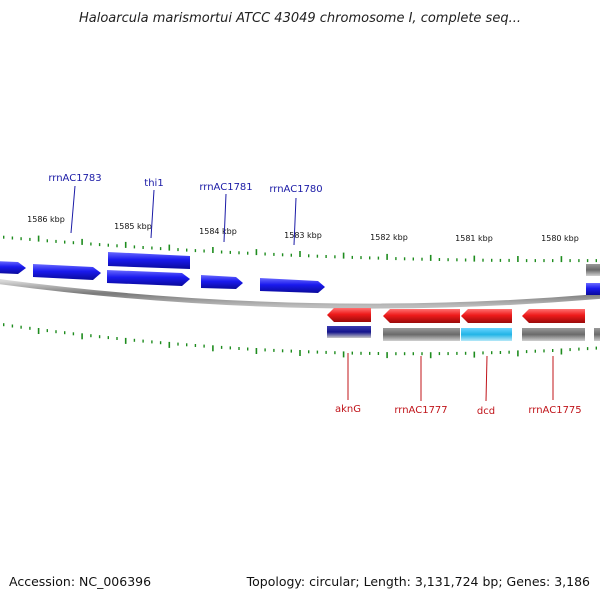 Image resolution: width=600 pixels, height=600 pixels. I want to click on gene-label: rrnAC1780, so click(295, 189).